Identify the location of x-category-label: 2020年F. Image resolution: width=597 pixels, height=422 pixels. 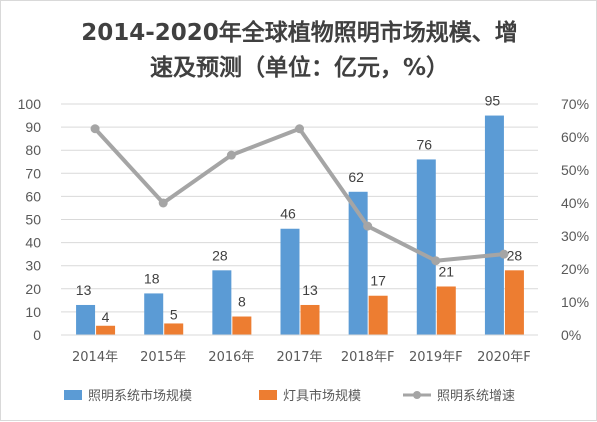
(504, 357).